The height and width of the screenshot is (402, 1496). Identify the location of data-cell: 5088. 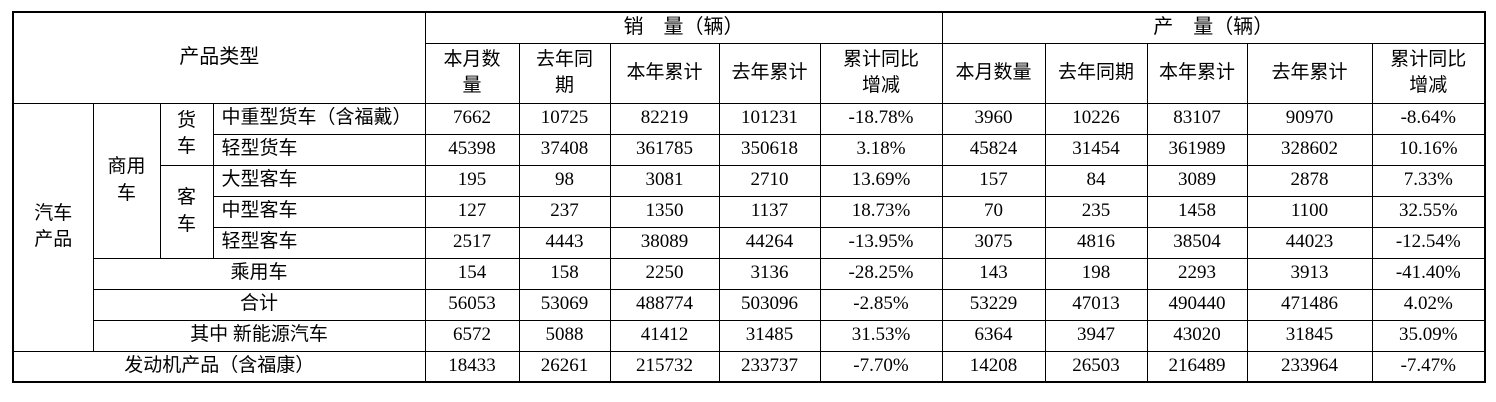
(564, 335).